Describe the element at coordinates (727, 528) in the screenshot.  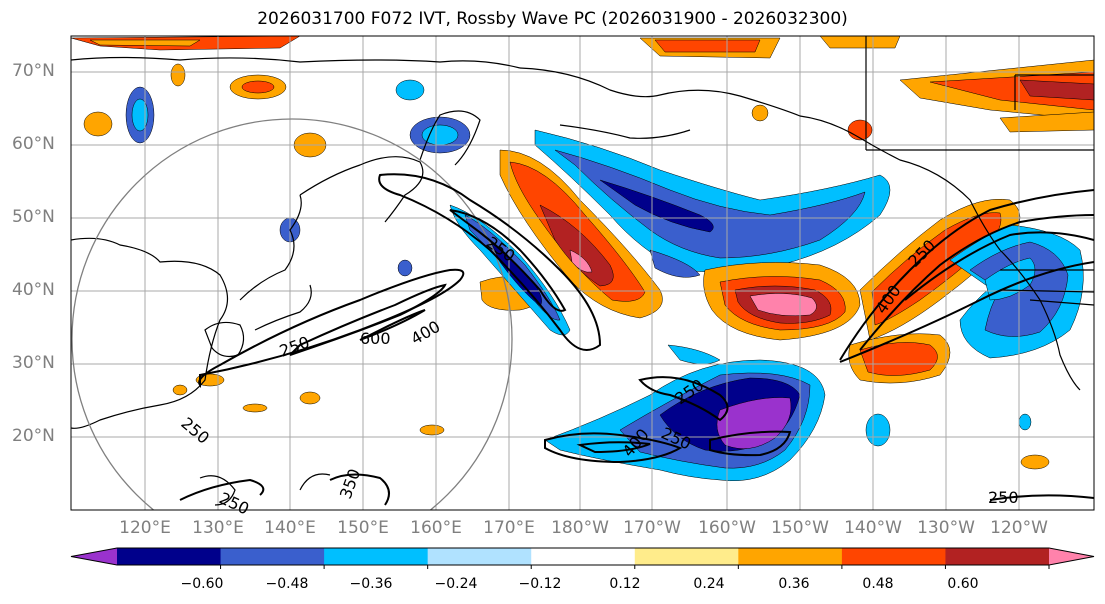
I see `lon-label: 160°W` at that location.